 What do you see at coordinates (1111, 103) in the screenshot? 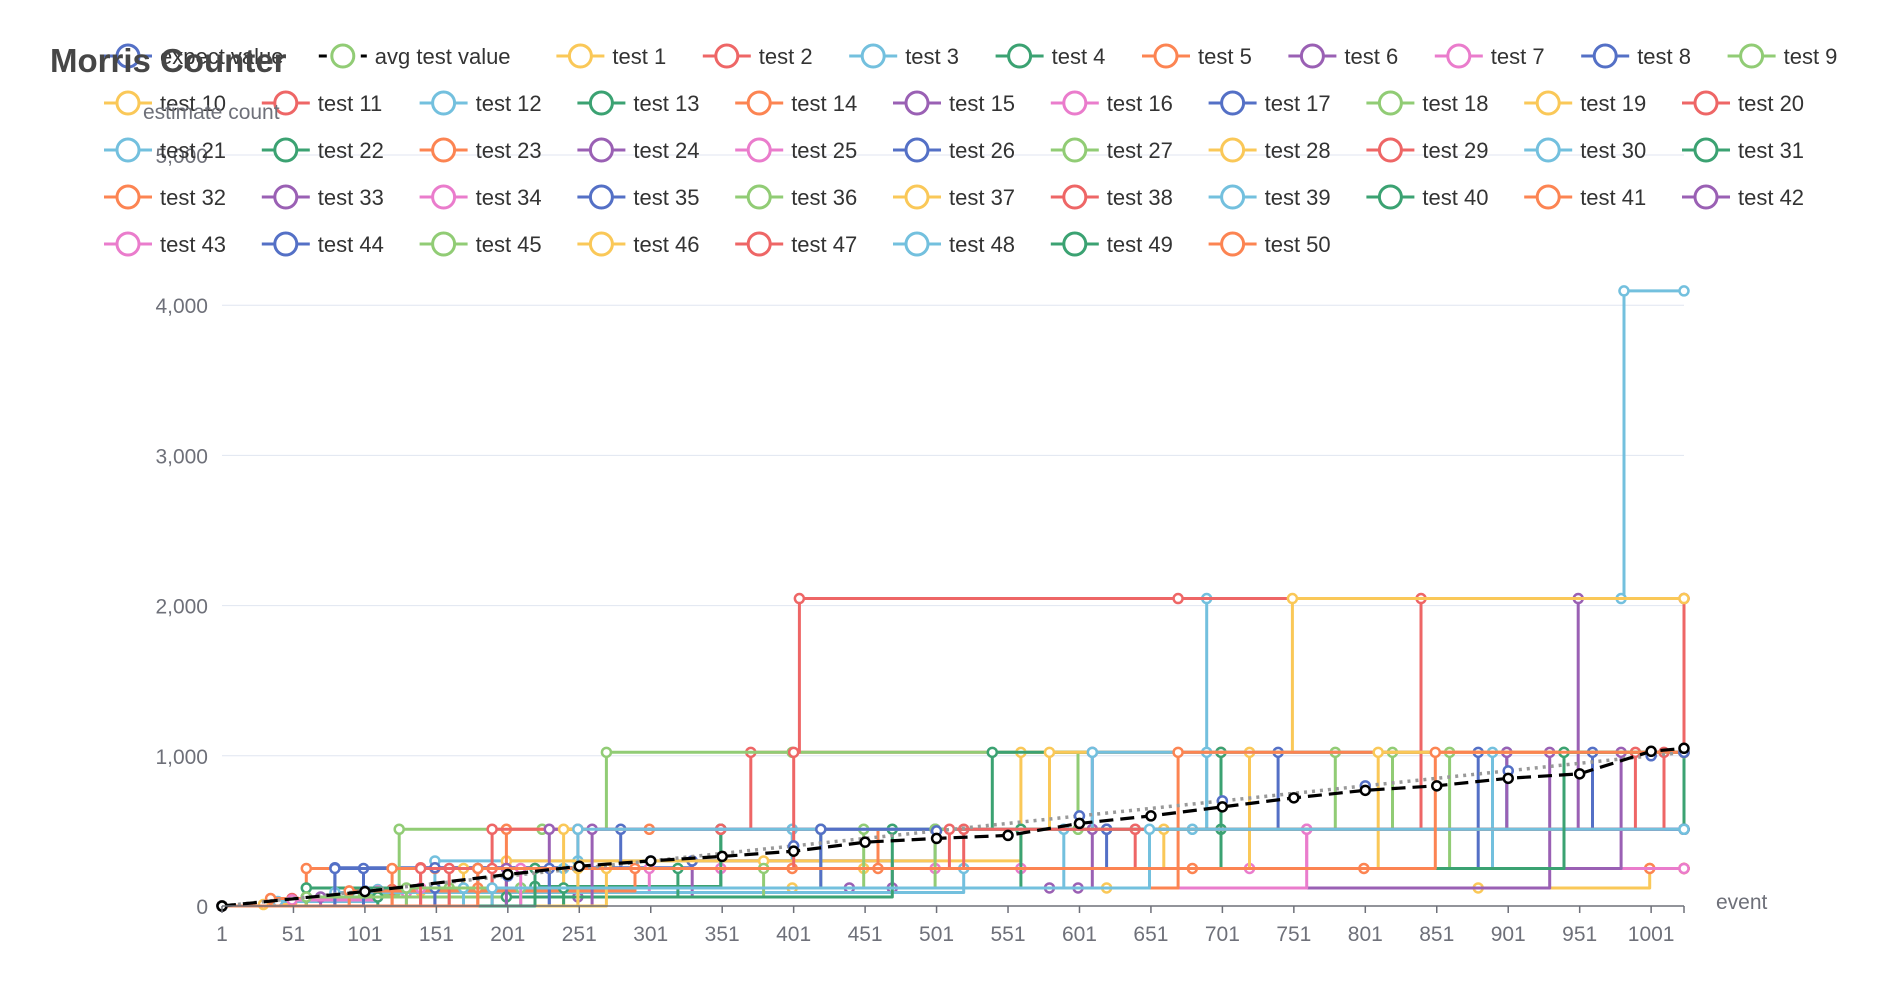
I see `legend-item: test 16` at bounding box center [1111, 103].